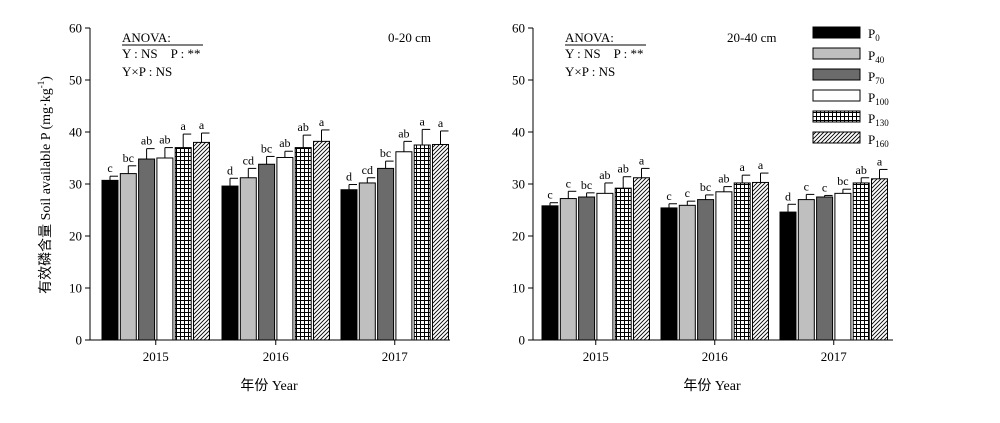  I want to click on panel-depth-label: 20-40 cm, so click(751, 37).